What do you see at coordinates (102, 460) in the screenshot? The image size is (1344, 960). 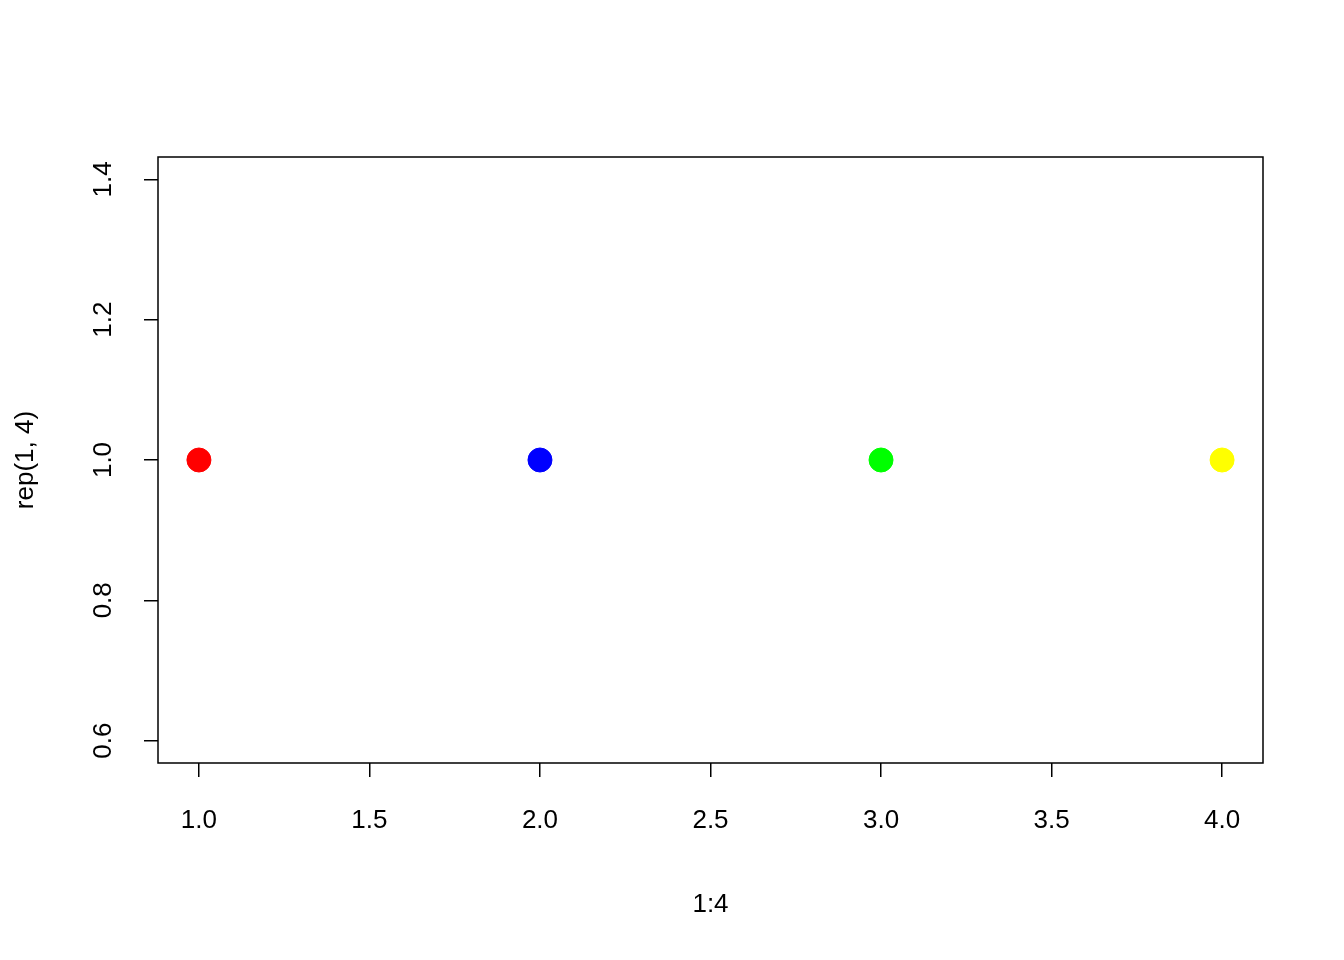 I see `y-tick-label: 1.0` at bounding box center [102, 460].